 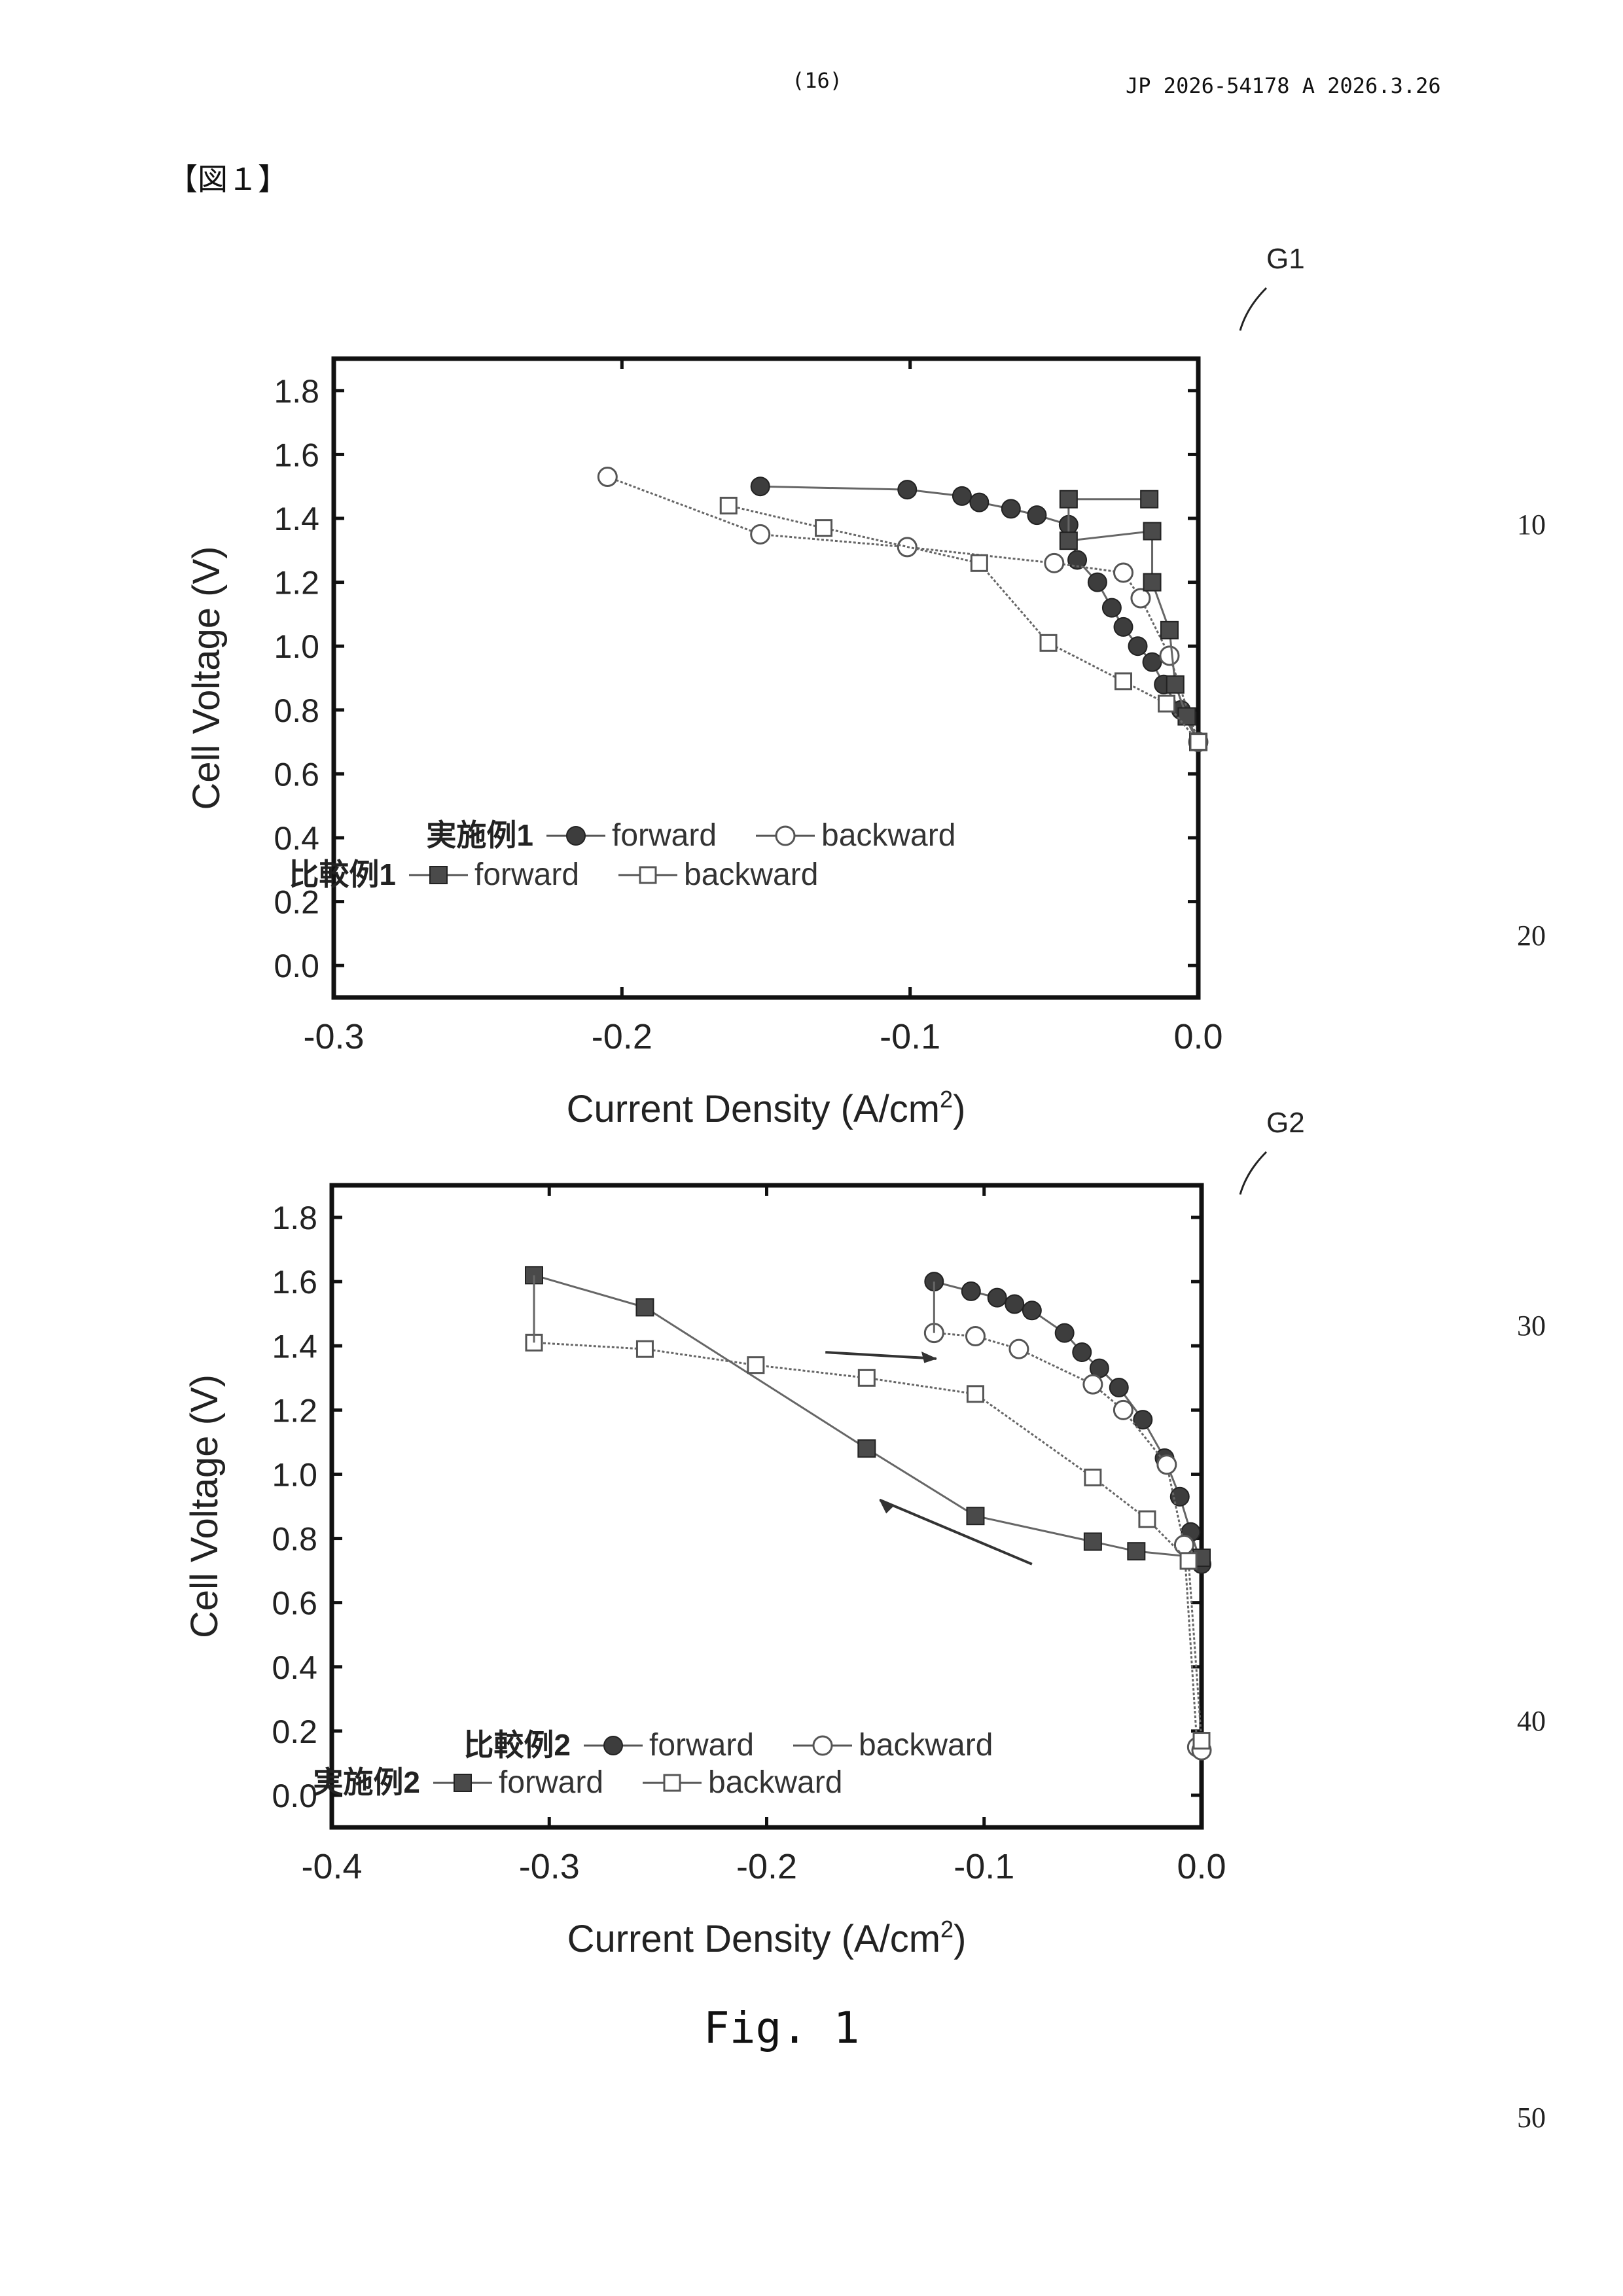 I want to click on legend-group-label: 実施例1, so click(x=479, y=835).